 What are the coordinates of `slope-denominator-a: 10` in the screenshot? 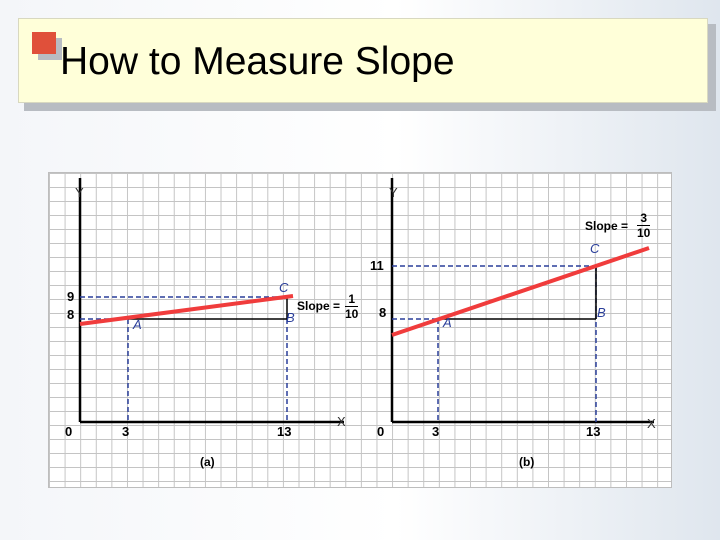 It's located at (352, 314).